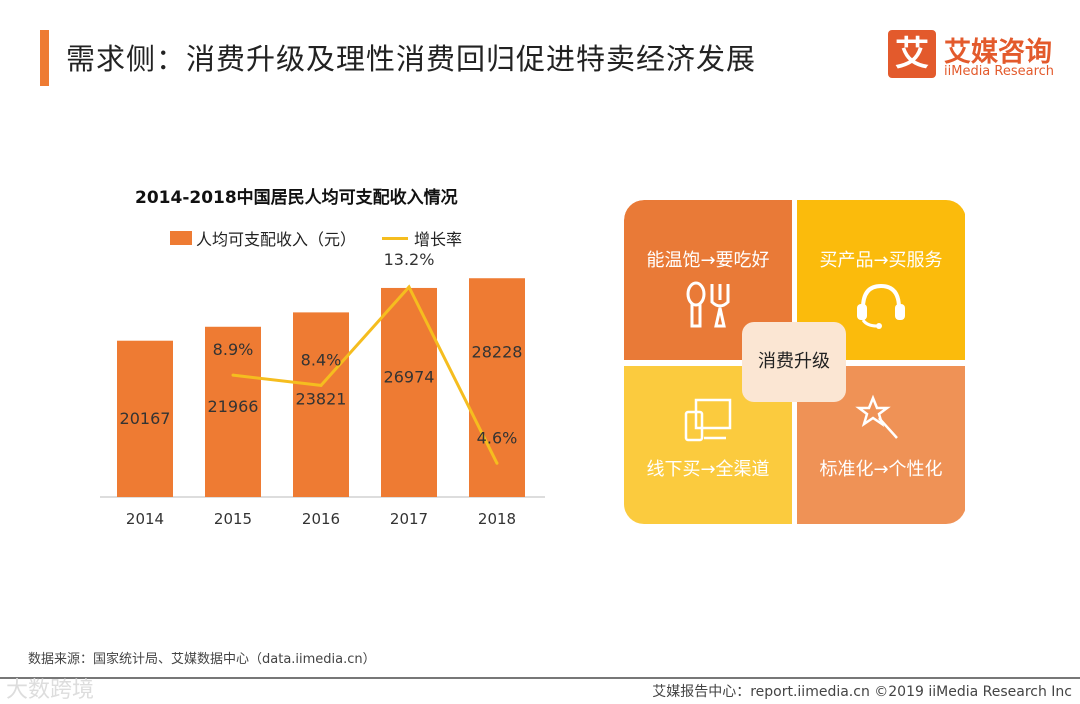  I want to click on legend-line-label: 增长率, so click(438, 239).